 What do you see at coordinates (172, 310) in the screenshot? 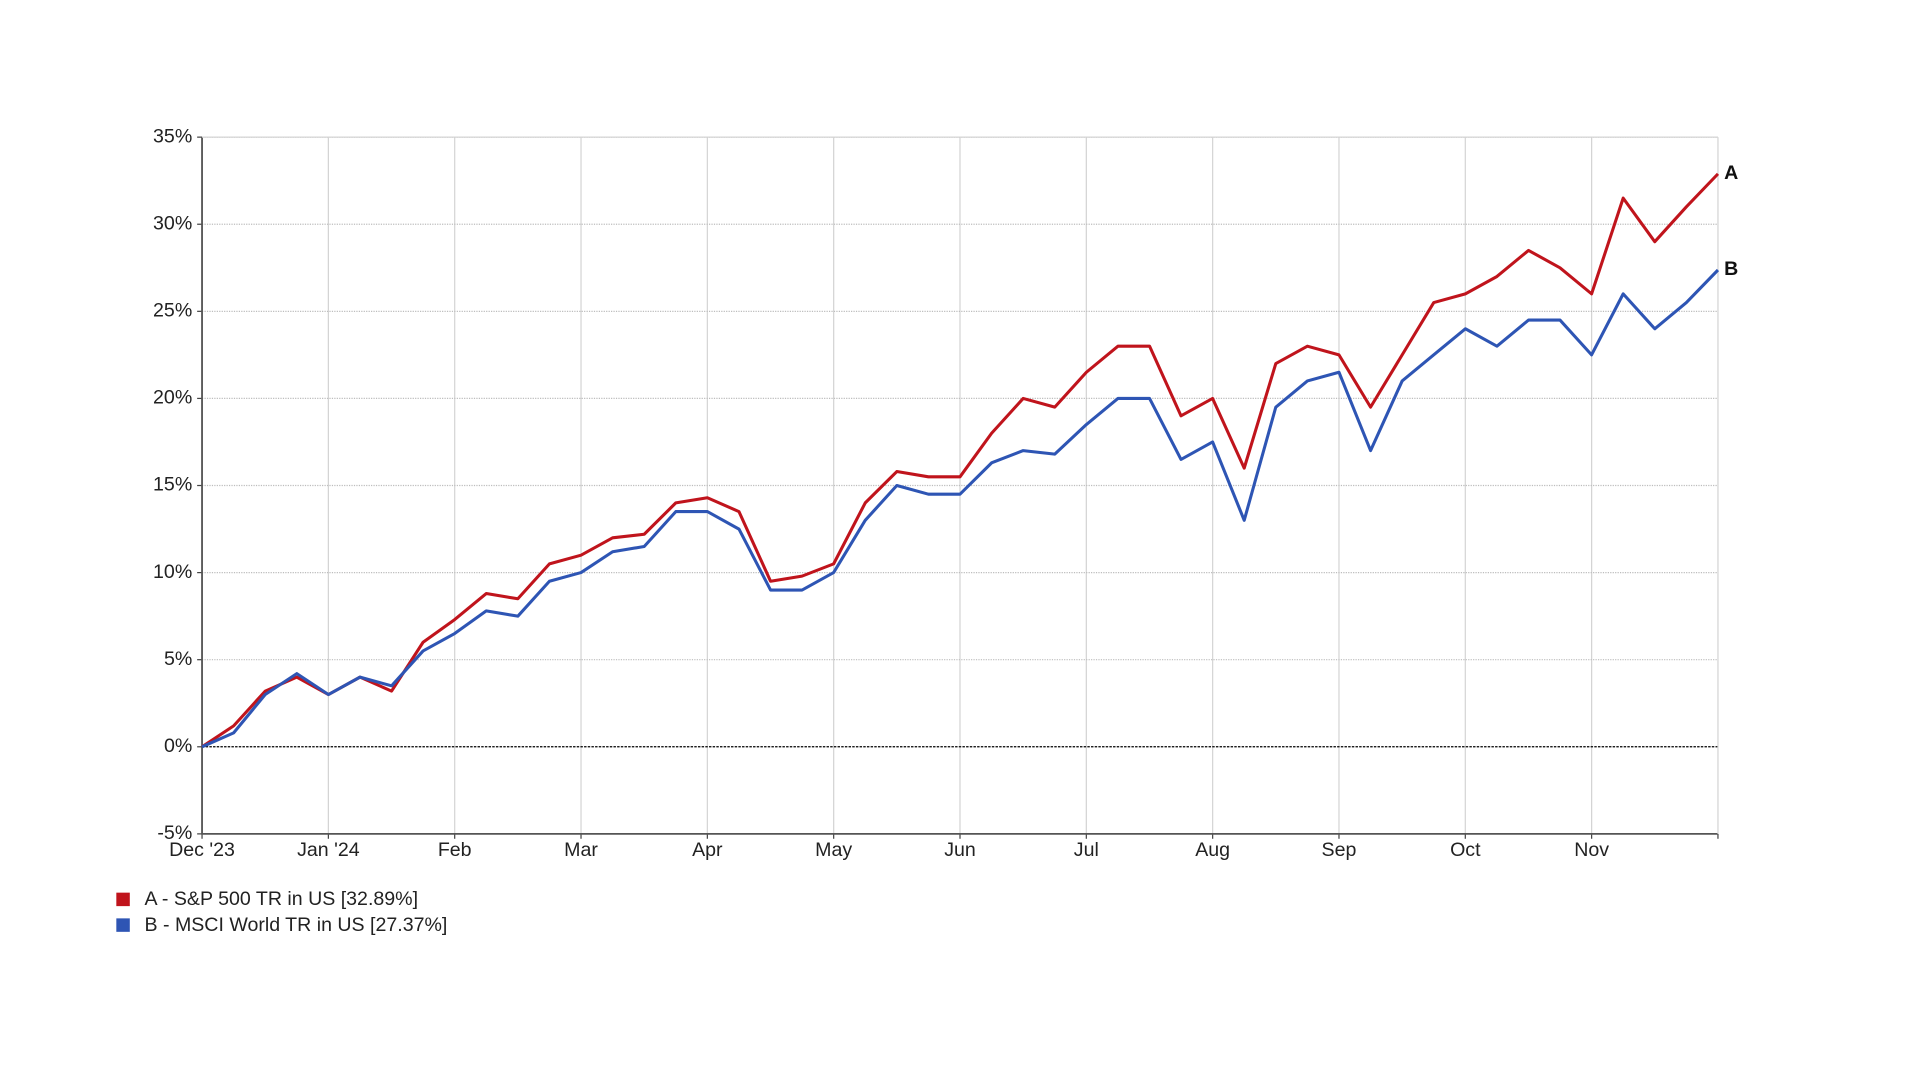
I see `y-tick-label: 25%` at bounding box center [172, 310].